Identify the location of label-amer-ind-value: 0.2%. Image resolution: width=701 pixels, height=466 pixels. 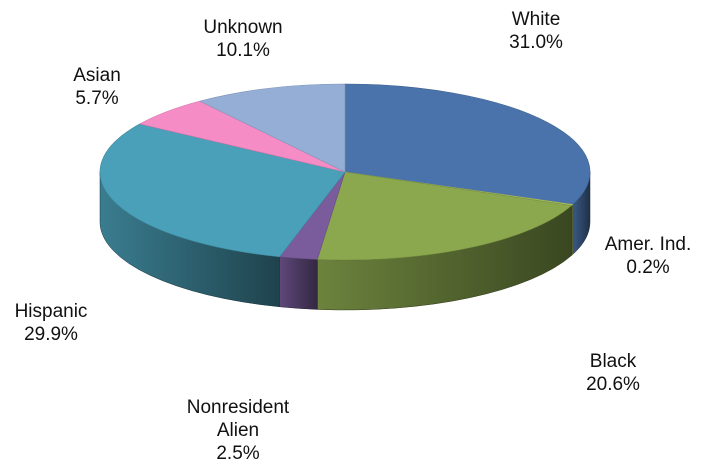
(648, 267).